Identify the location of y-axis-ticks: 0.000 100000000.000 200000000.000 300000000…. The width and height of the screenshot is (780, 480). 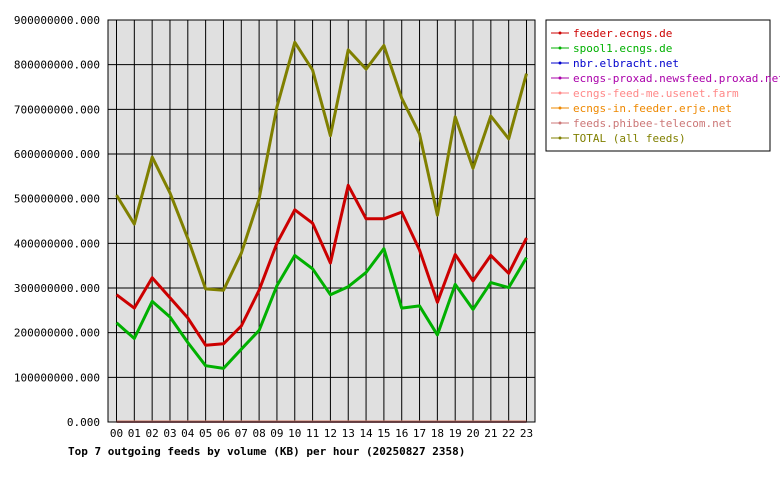
(57, 221).